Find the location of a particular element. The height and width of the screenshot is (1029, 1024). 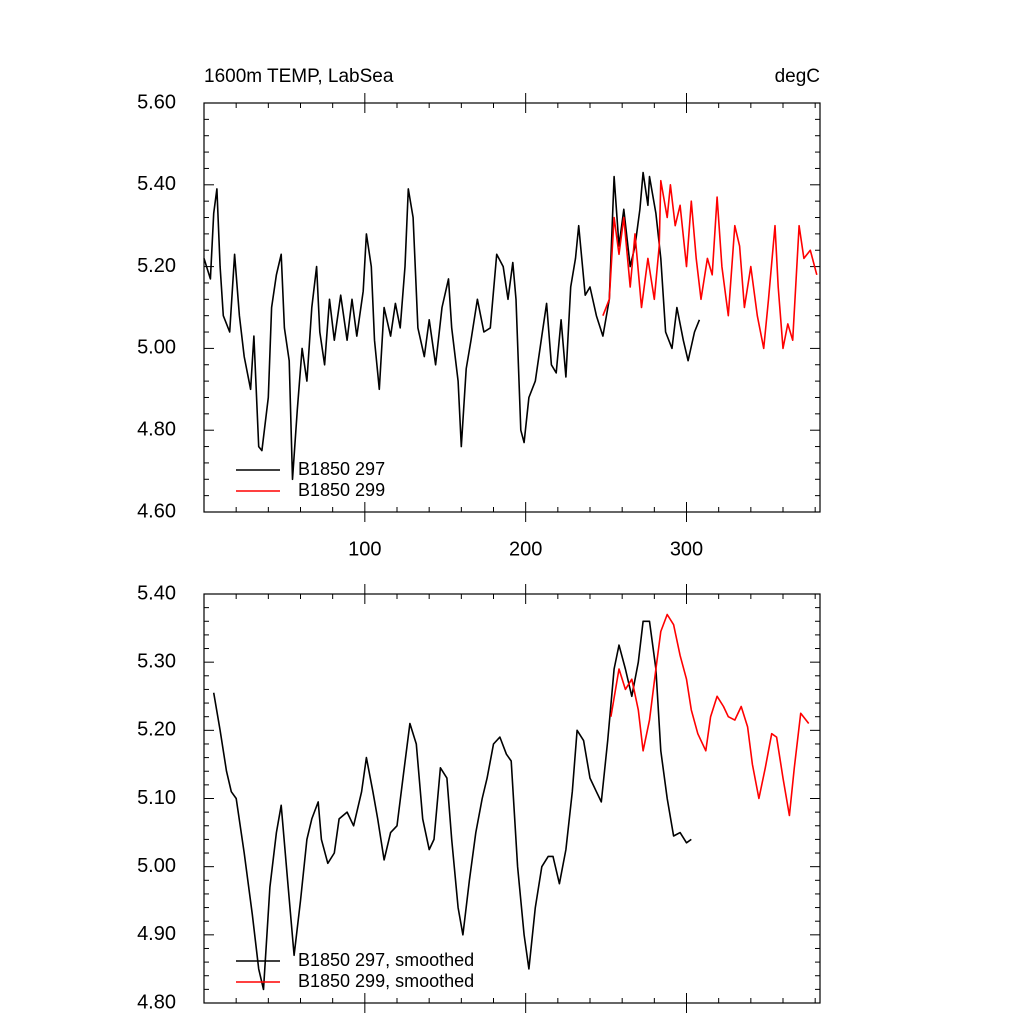

x-tick-label: 100 is located at coordinates (364, 549).